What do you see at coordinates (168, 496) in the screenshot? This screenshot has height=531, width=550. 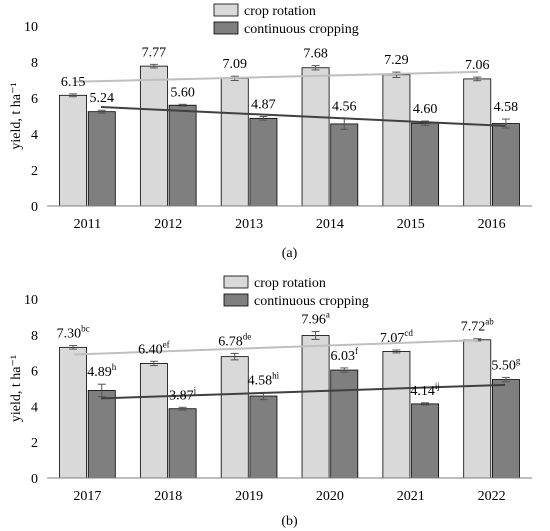 I see `x-tick-label: 2018` at bounding box center [168, 496].